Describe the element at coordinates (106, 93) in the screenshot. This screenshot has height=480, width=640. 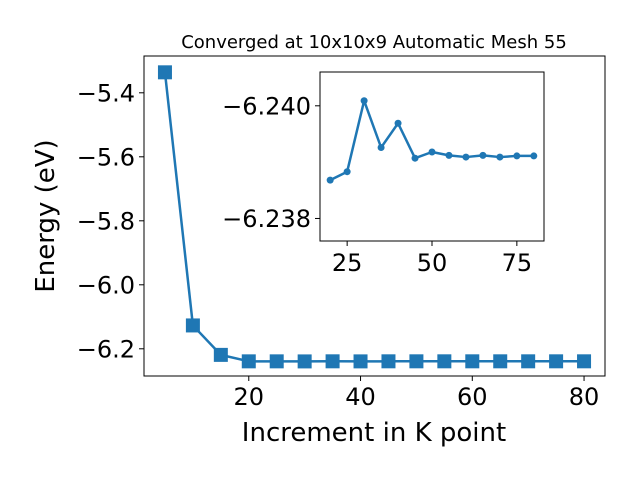
I see `main-y-tick-label: −5.4` at that location.